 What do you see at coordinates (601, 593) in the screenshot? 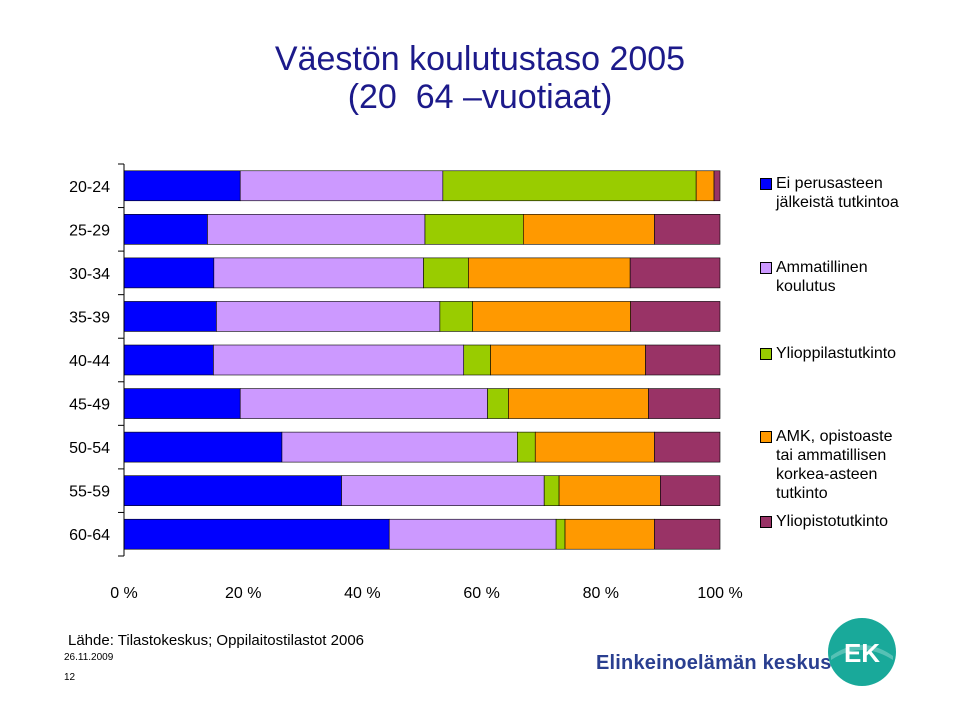
I see `x-tick-label: 80 %` at bounding box center [601, 593].